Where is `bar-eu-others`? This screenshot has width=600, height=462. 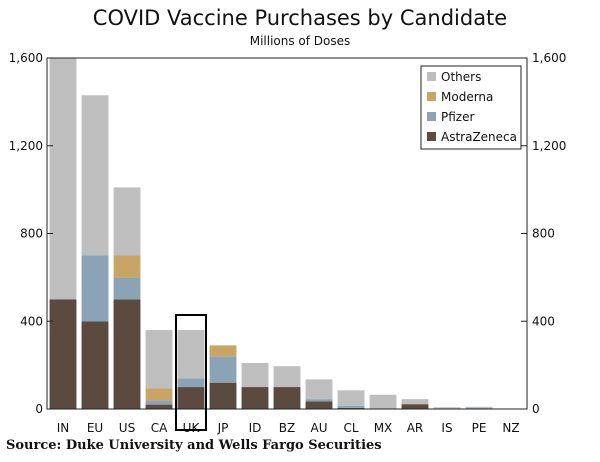
bar-eu-others is located at coordinates (95, 175).